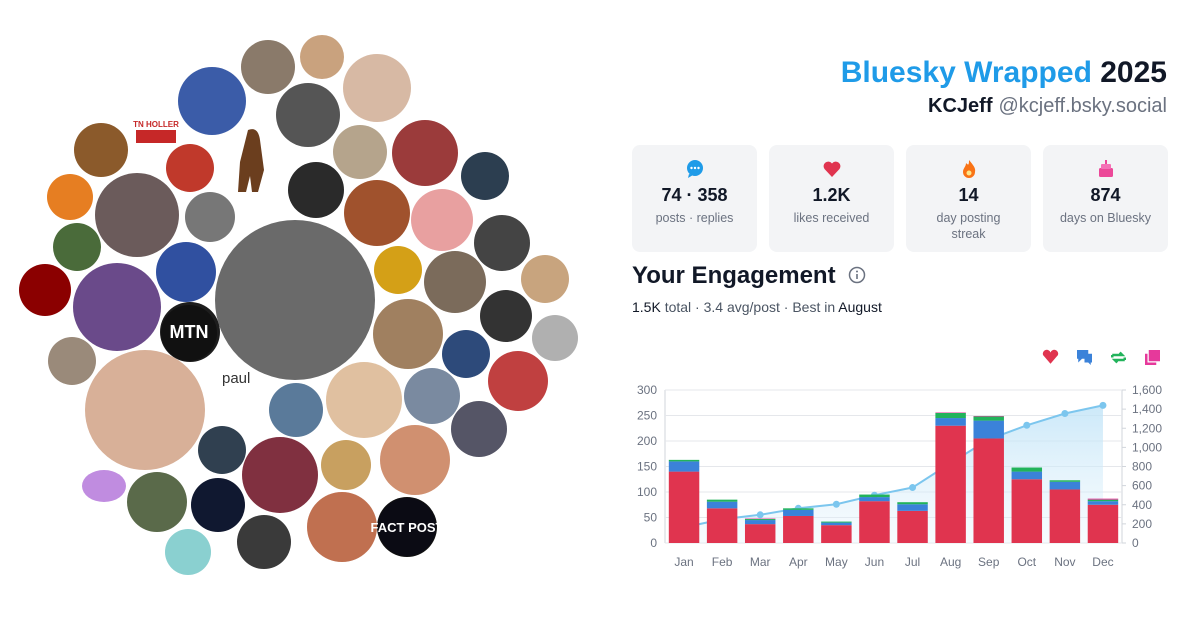 The height and width of the screenshot is (630, 1200). I want to click on stat-card: 1.2K likes received, so click(831, 198).